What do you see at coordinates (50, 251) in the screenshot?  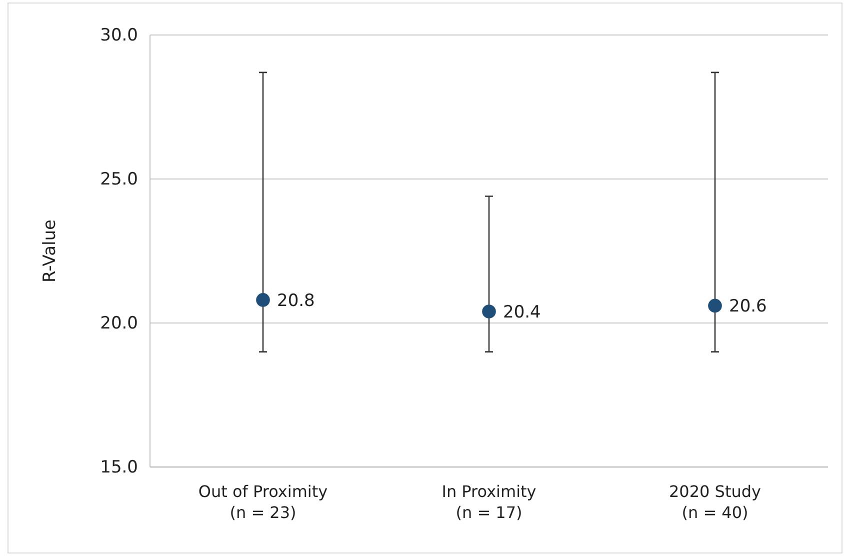 I see `y-axis-title: R-Value` at bounding box center [50, 251].